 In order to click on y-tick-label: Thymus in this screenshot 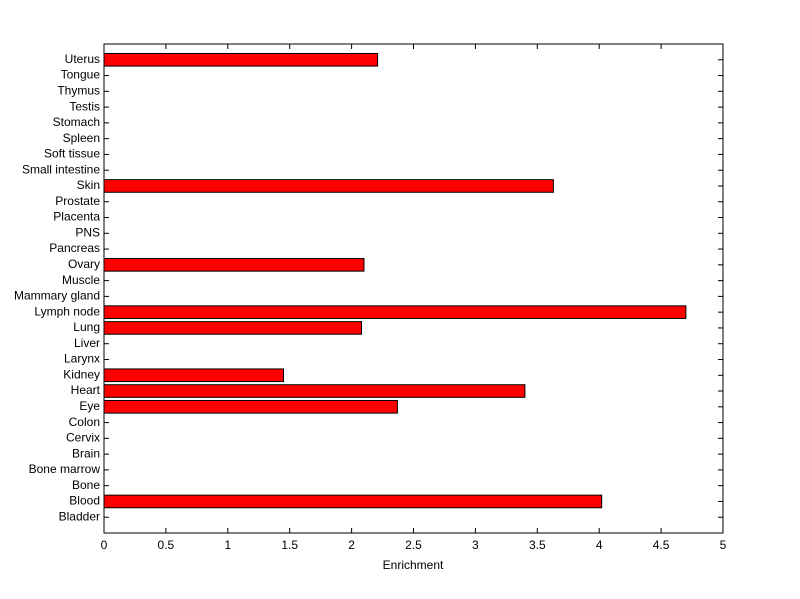, I will do `click(78, 90)`.